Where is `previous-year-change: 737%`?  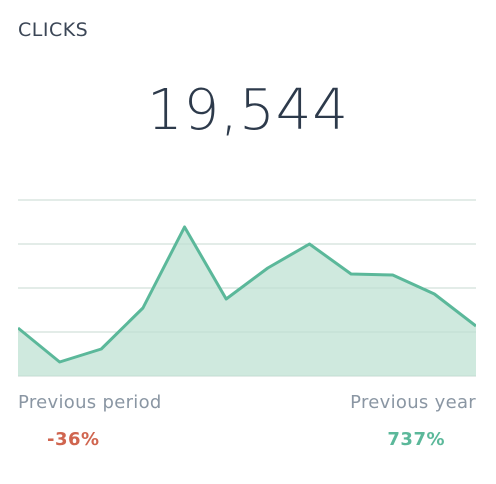 previous-year-change: 737% is located at coordinates (416, 439).